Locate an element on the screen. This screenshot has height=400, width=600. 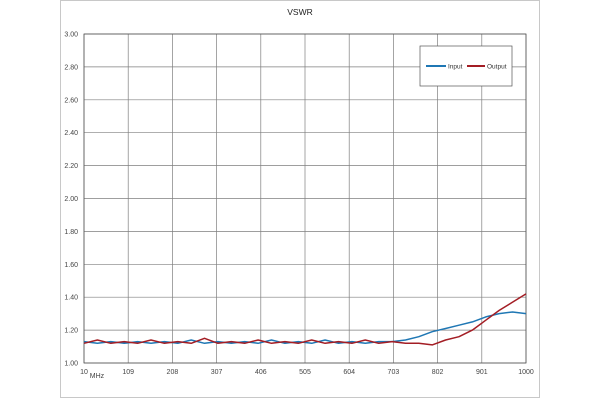
x-tick-label: 10 is located at coordinates (84, 372).